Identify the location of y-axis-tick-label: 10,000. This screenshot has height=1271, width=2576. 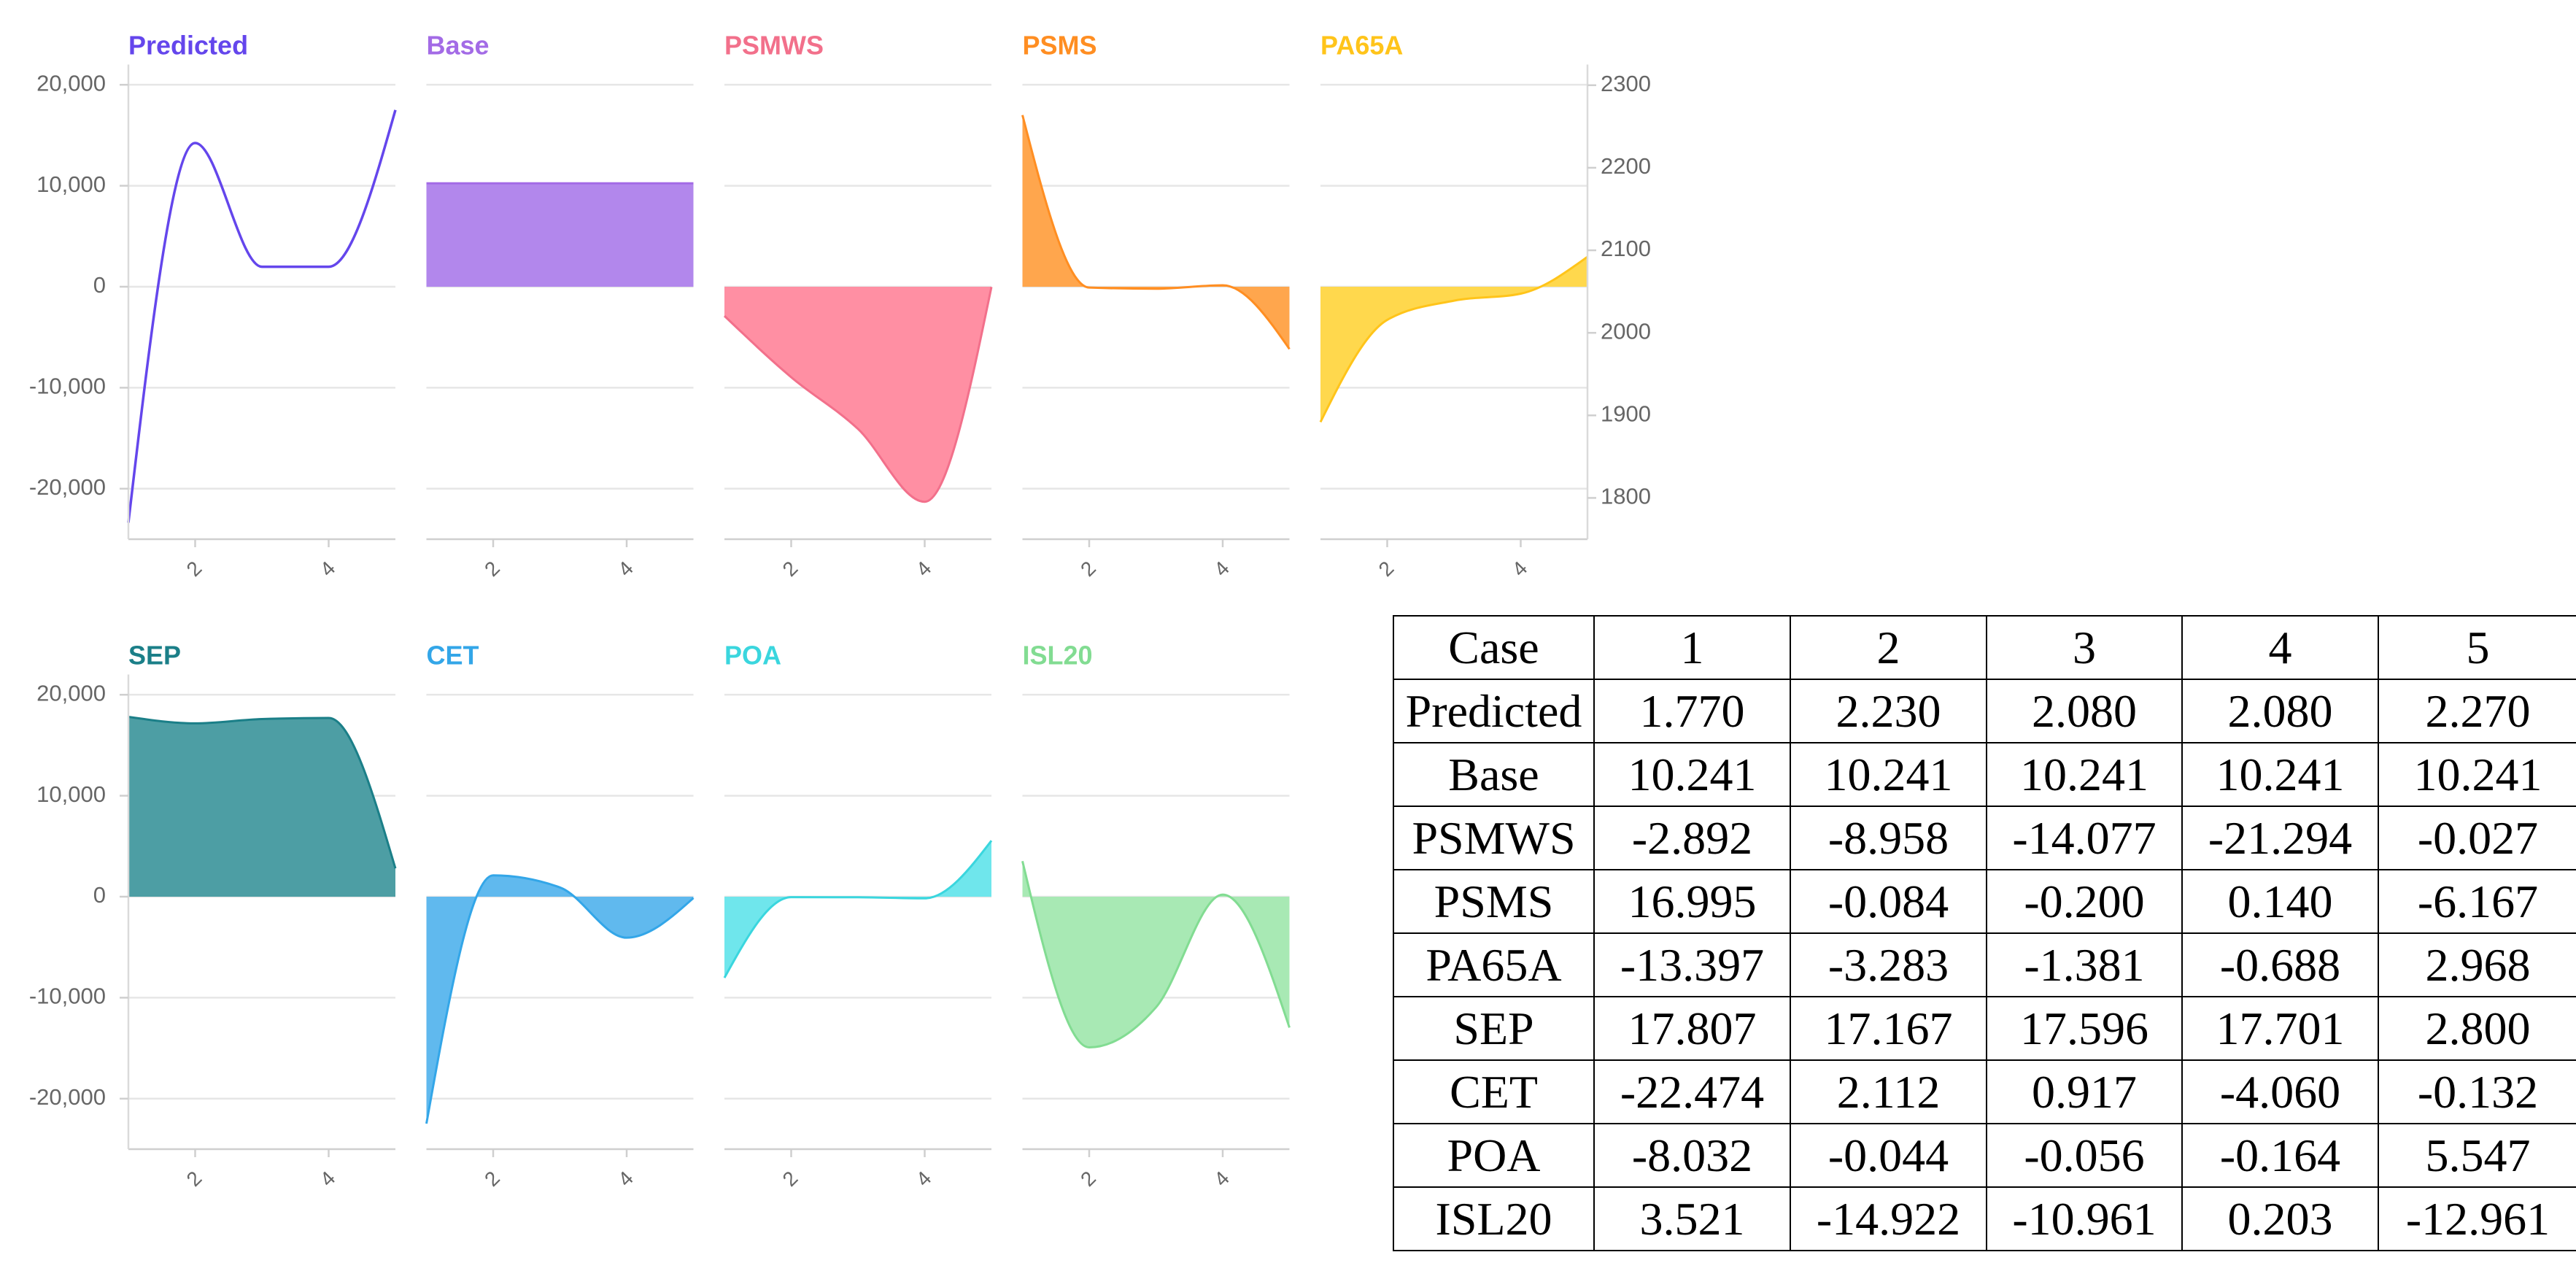
(71, 184).